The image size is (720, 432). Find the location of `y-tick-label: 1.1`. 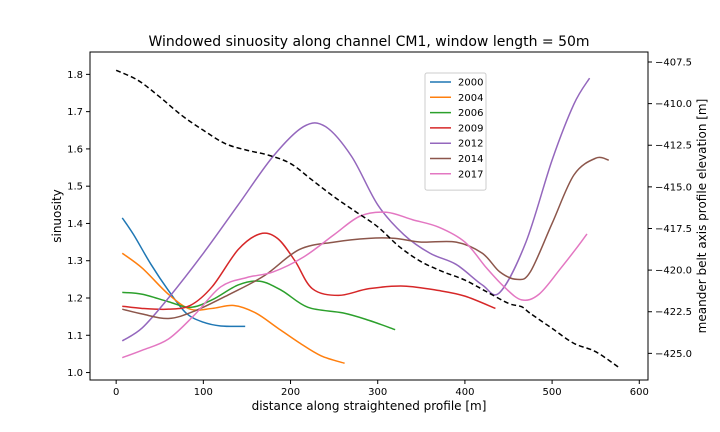

y-tick-label: 1.1 is located at coordinates (75, 336).